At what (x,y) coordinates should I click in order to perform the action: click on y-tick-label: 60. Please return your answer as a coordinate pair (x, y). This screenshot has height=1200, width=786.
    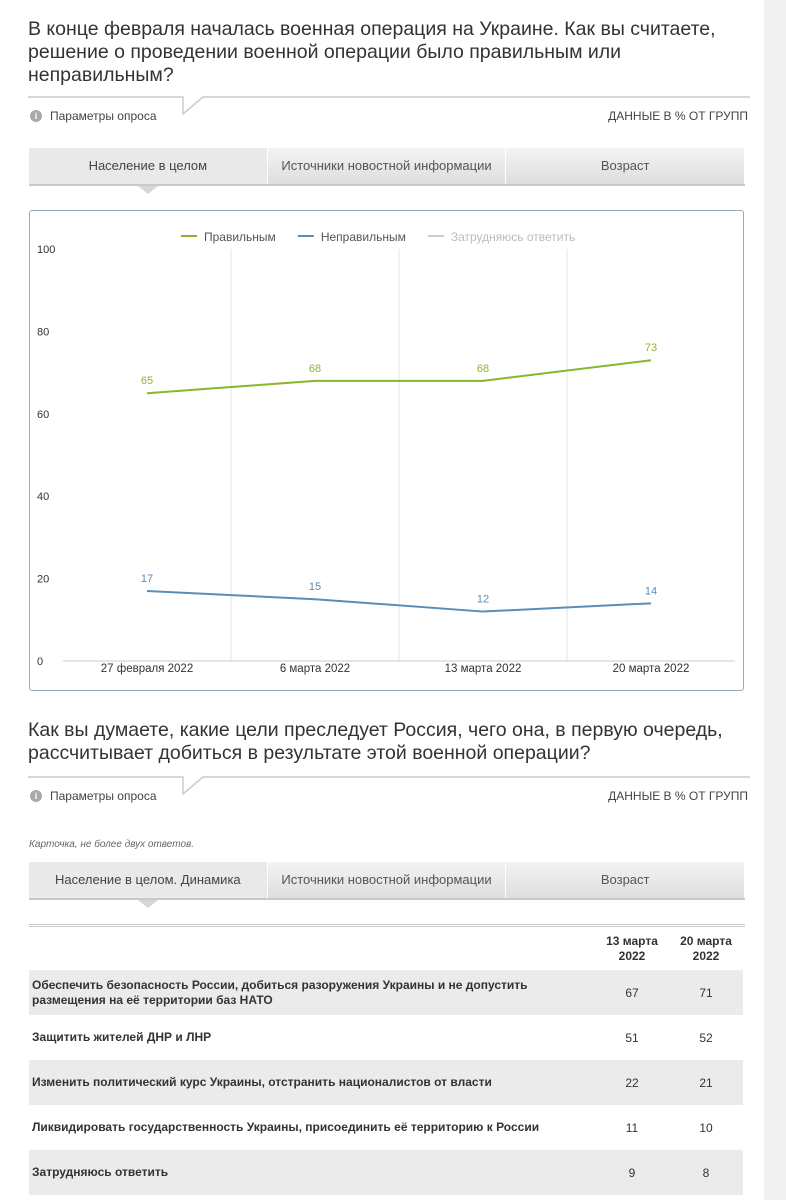
    Looking at the image, I should click on (43, 415).